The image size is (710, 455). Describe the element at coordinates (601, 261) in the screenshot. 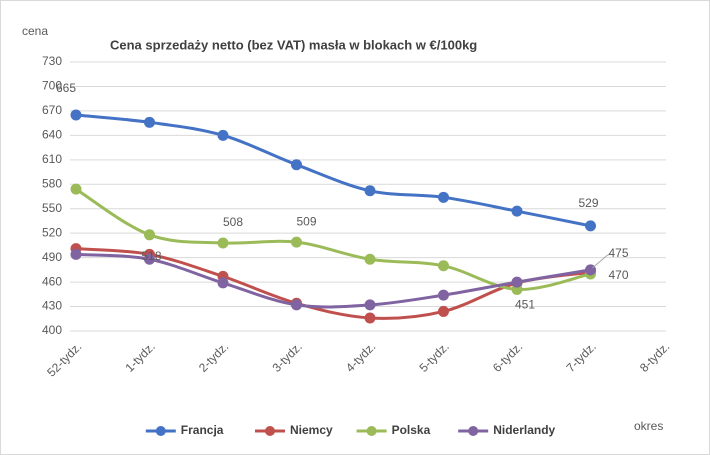

I see `leader-line` at that location.